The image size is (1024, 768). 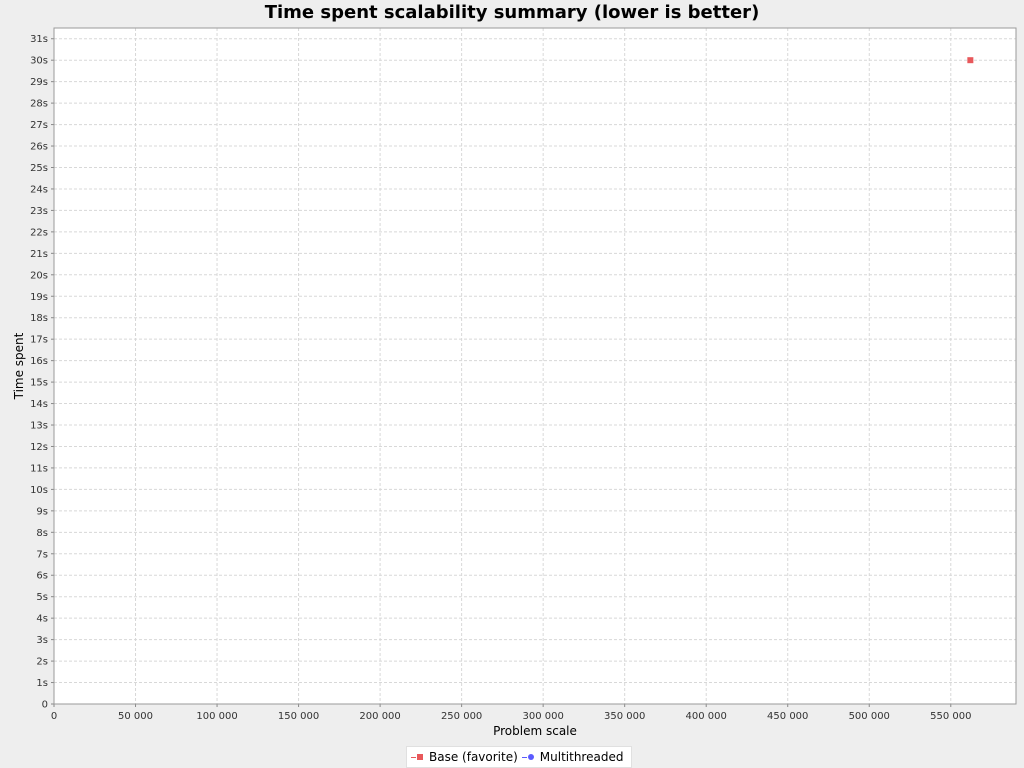 What do you see at coordinates (42, 597) in the screenshot?
I see `y-tick-label: 5s` at bounding box center [42, 597].